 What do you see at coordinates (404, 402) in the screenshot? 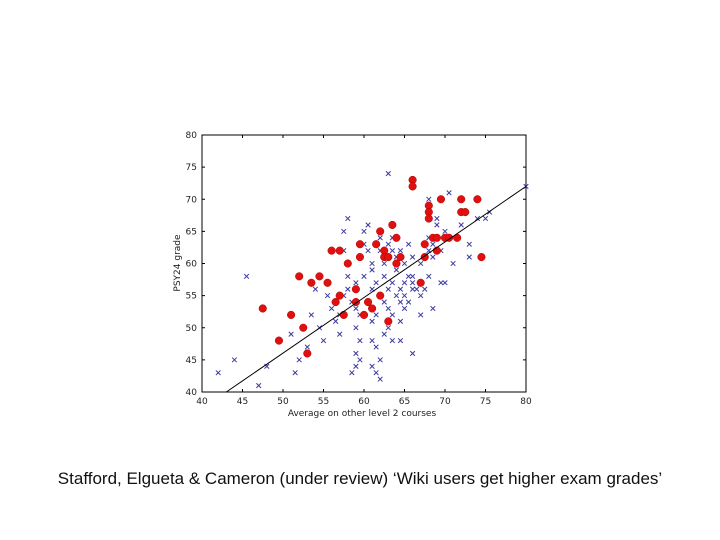
I see `x-tick-label: 65` at bounding box center [404, 402].